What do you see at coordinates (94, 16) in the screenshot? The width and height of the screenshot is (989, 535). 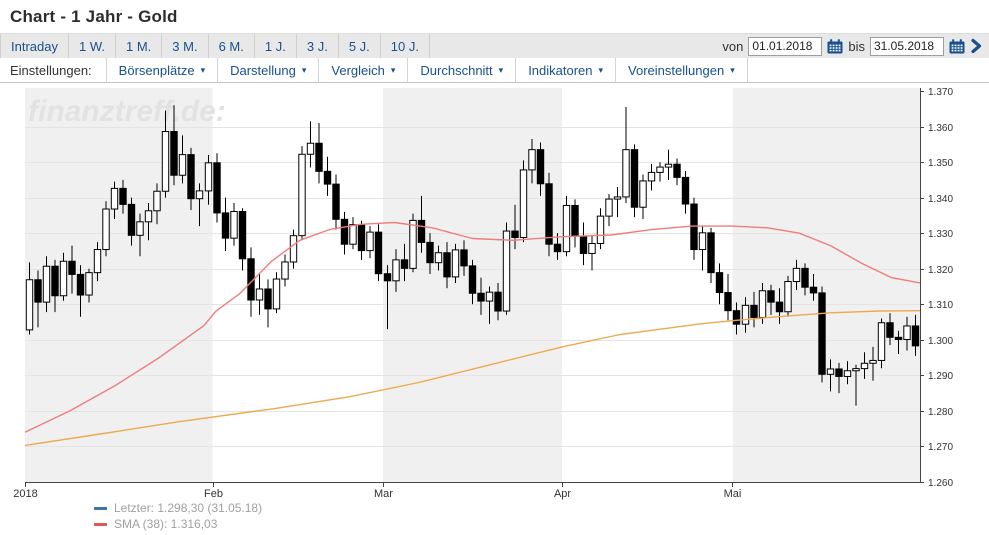 I see `page-title: Chart - 1 Jahr - Gold` at bounding box center [94, 16].